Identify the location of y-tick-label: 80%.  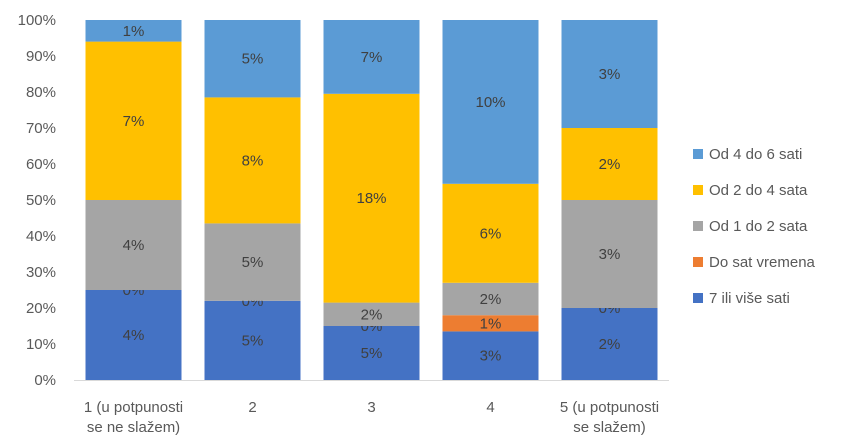
(41, 92).